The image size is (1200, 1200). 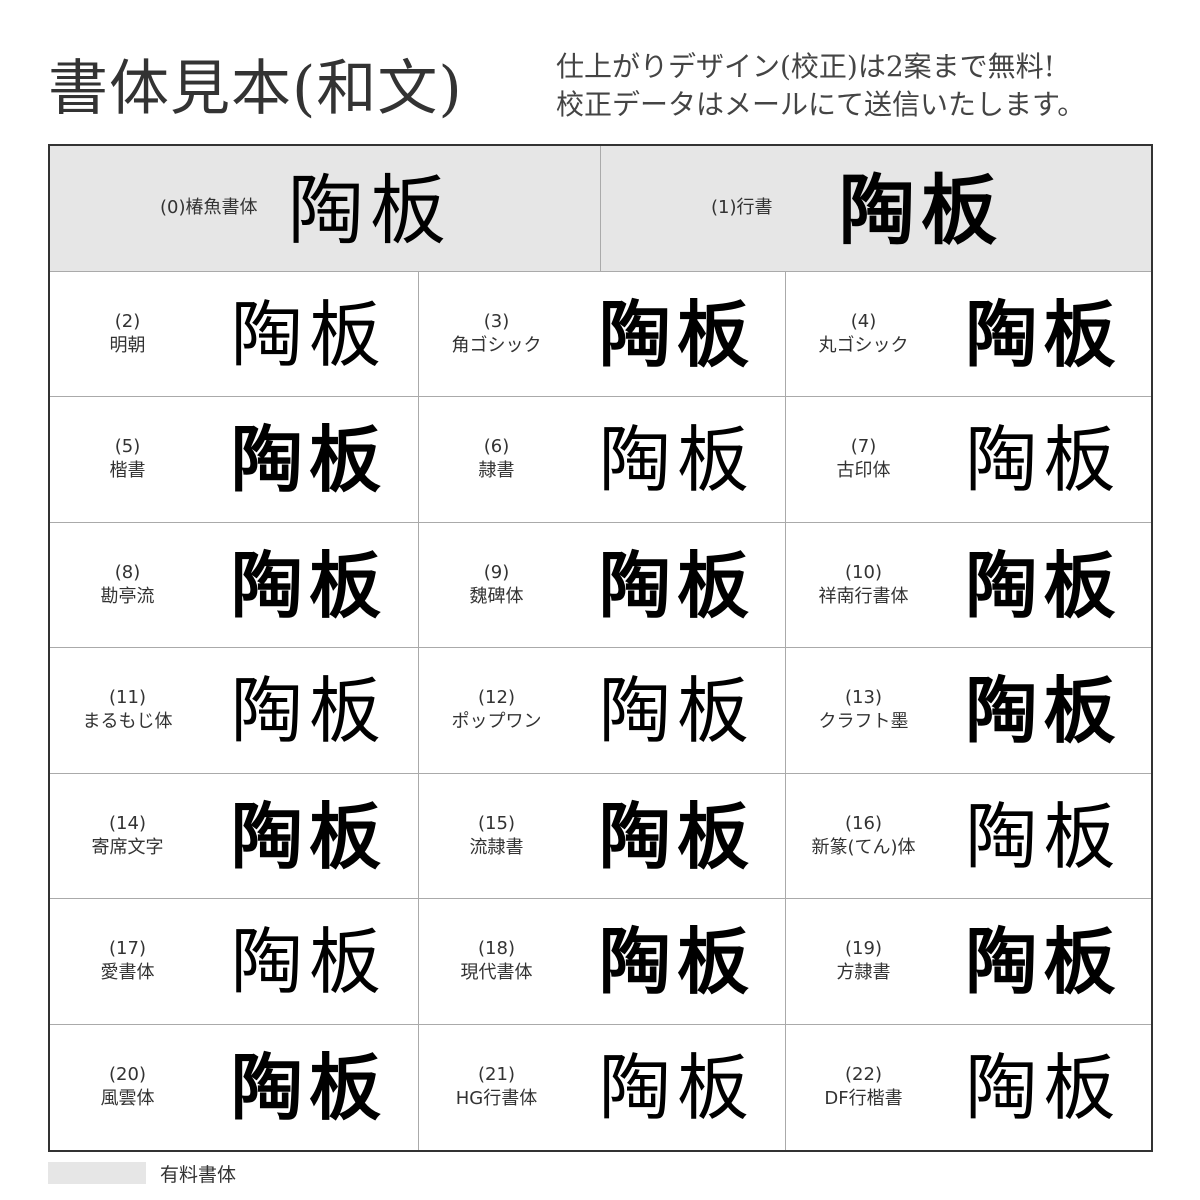 I want to click on font-cell: (20) 風雲体 陶板, so click(x=234, y=1087).